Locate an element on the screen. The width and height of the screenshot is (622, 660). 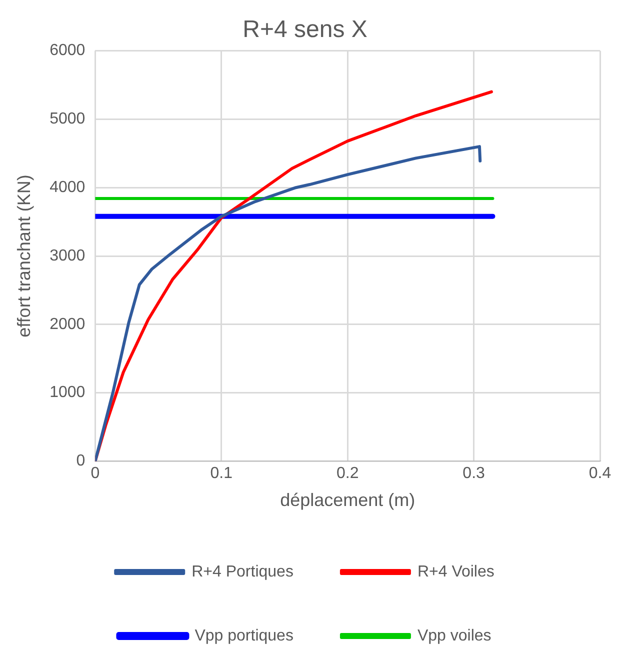
x-tick-label: 0.4 is located at coordinates (600, 473).